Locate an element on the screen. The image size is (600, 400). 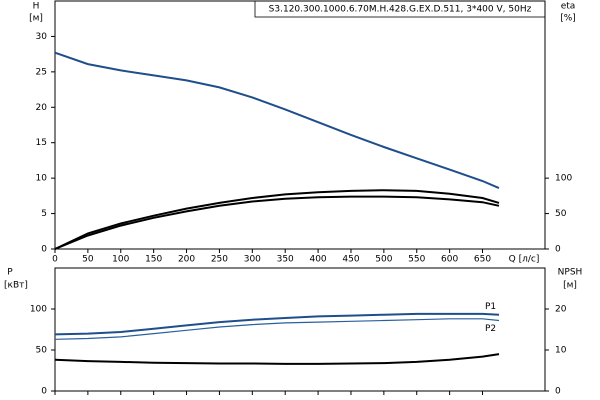
series-label: P2 is located at coordinates (490, 329).